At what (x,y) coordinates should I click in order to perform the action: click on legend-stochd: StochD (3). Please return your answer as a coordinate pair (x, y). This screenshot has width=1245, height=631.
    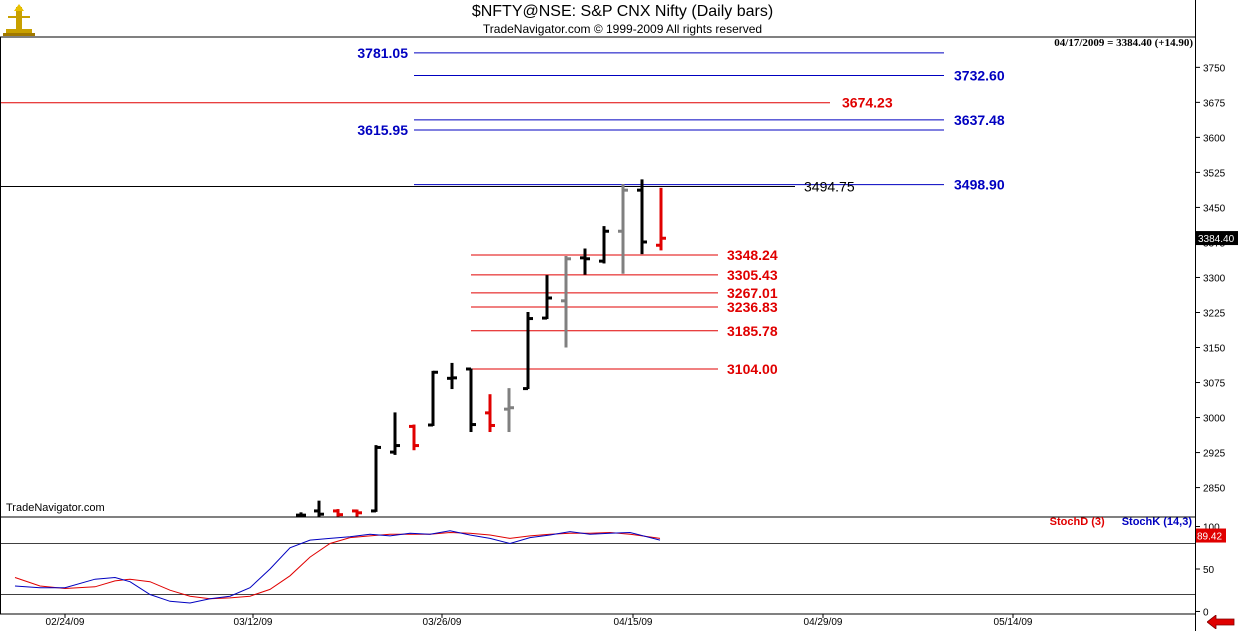
    Looking at the image, I should click on (1077, 522).